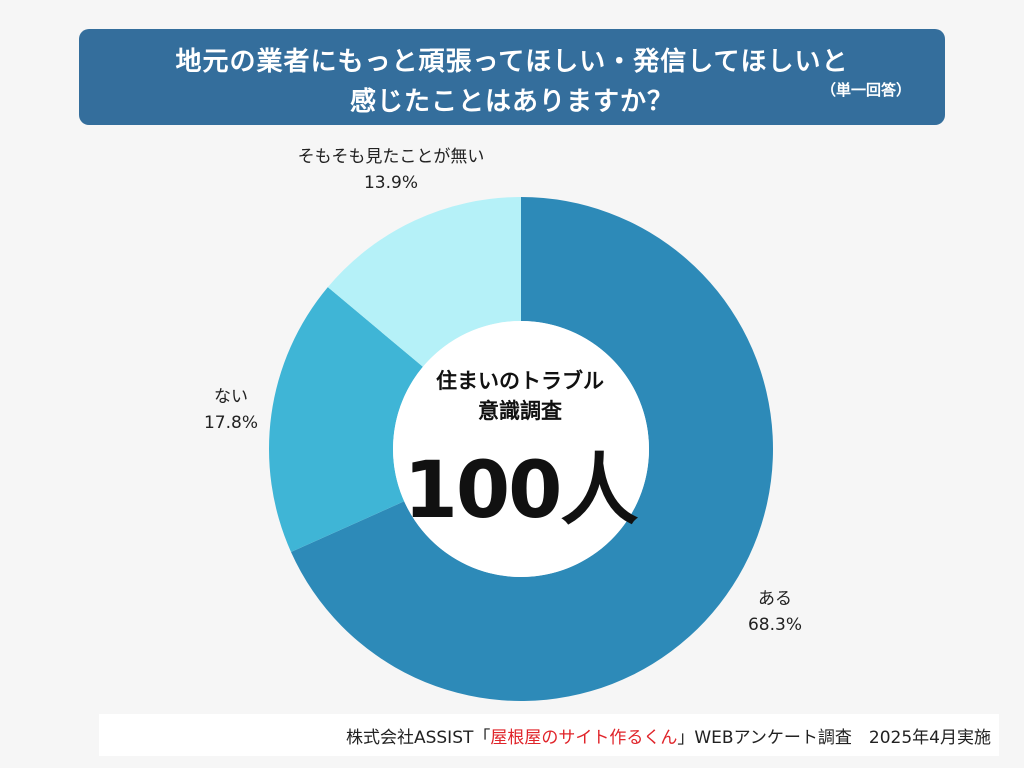 This screenshot has width=1024, height=768. What do you see at coordinates (418, 738) in the screenshot?
I see `footer-prefix: 株式会社ASSIST「` at bounding box center [418, 738].